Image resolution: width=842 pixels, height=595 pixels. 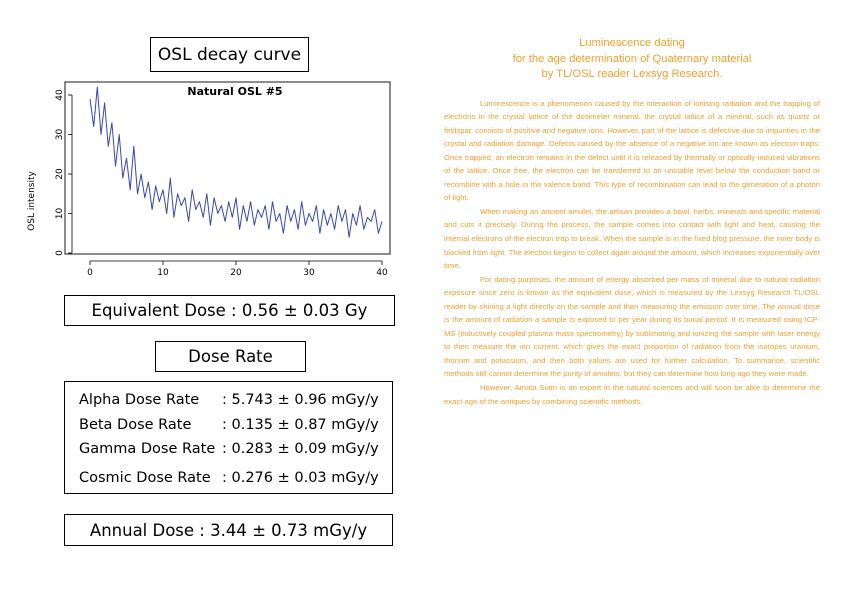 I want to click on dose-rate-row-gamma: Gamma Dose Rate : 0.283 ± 0.09 mGy/y, so click(x=228, y=449).